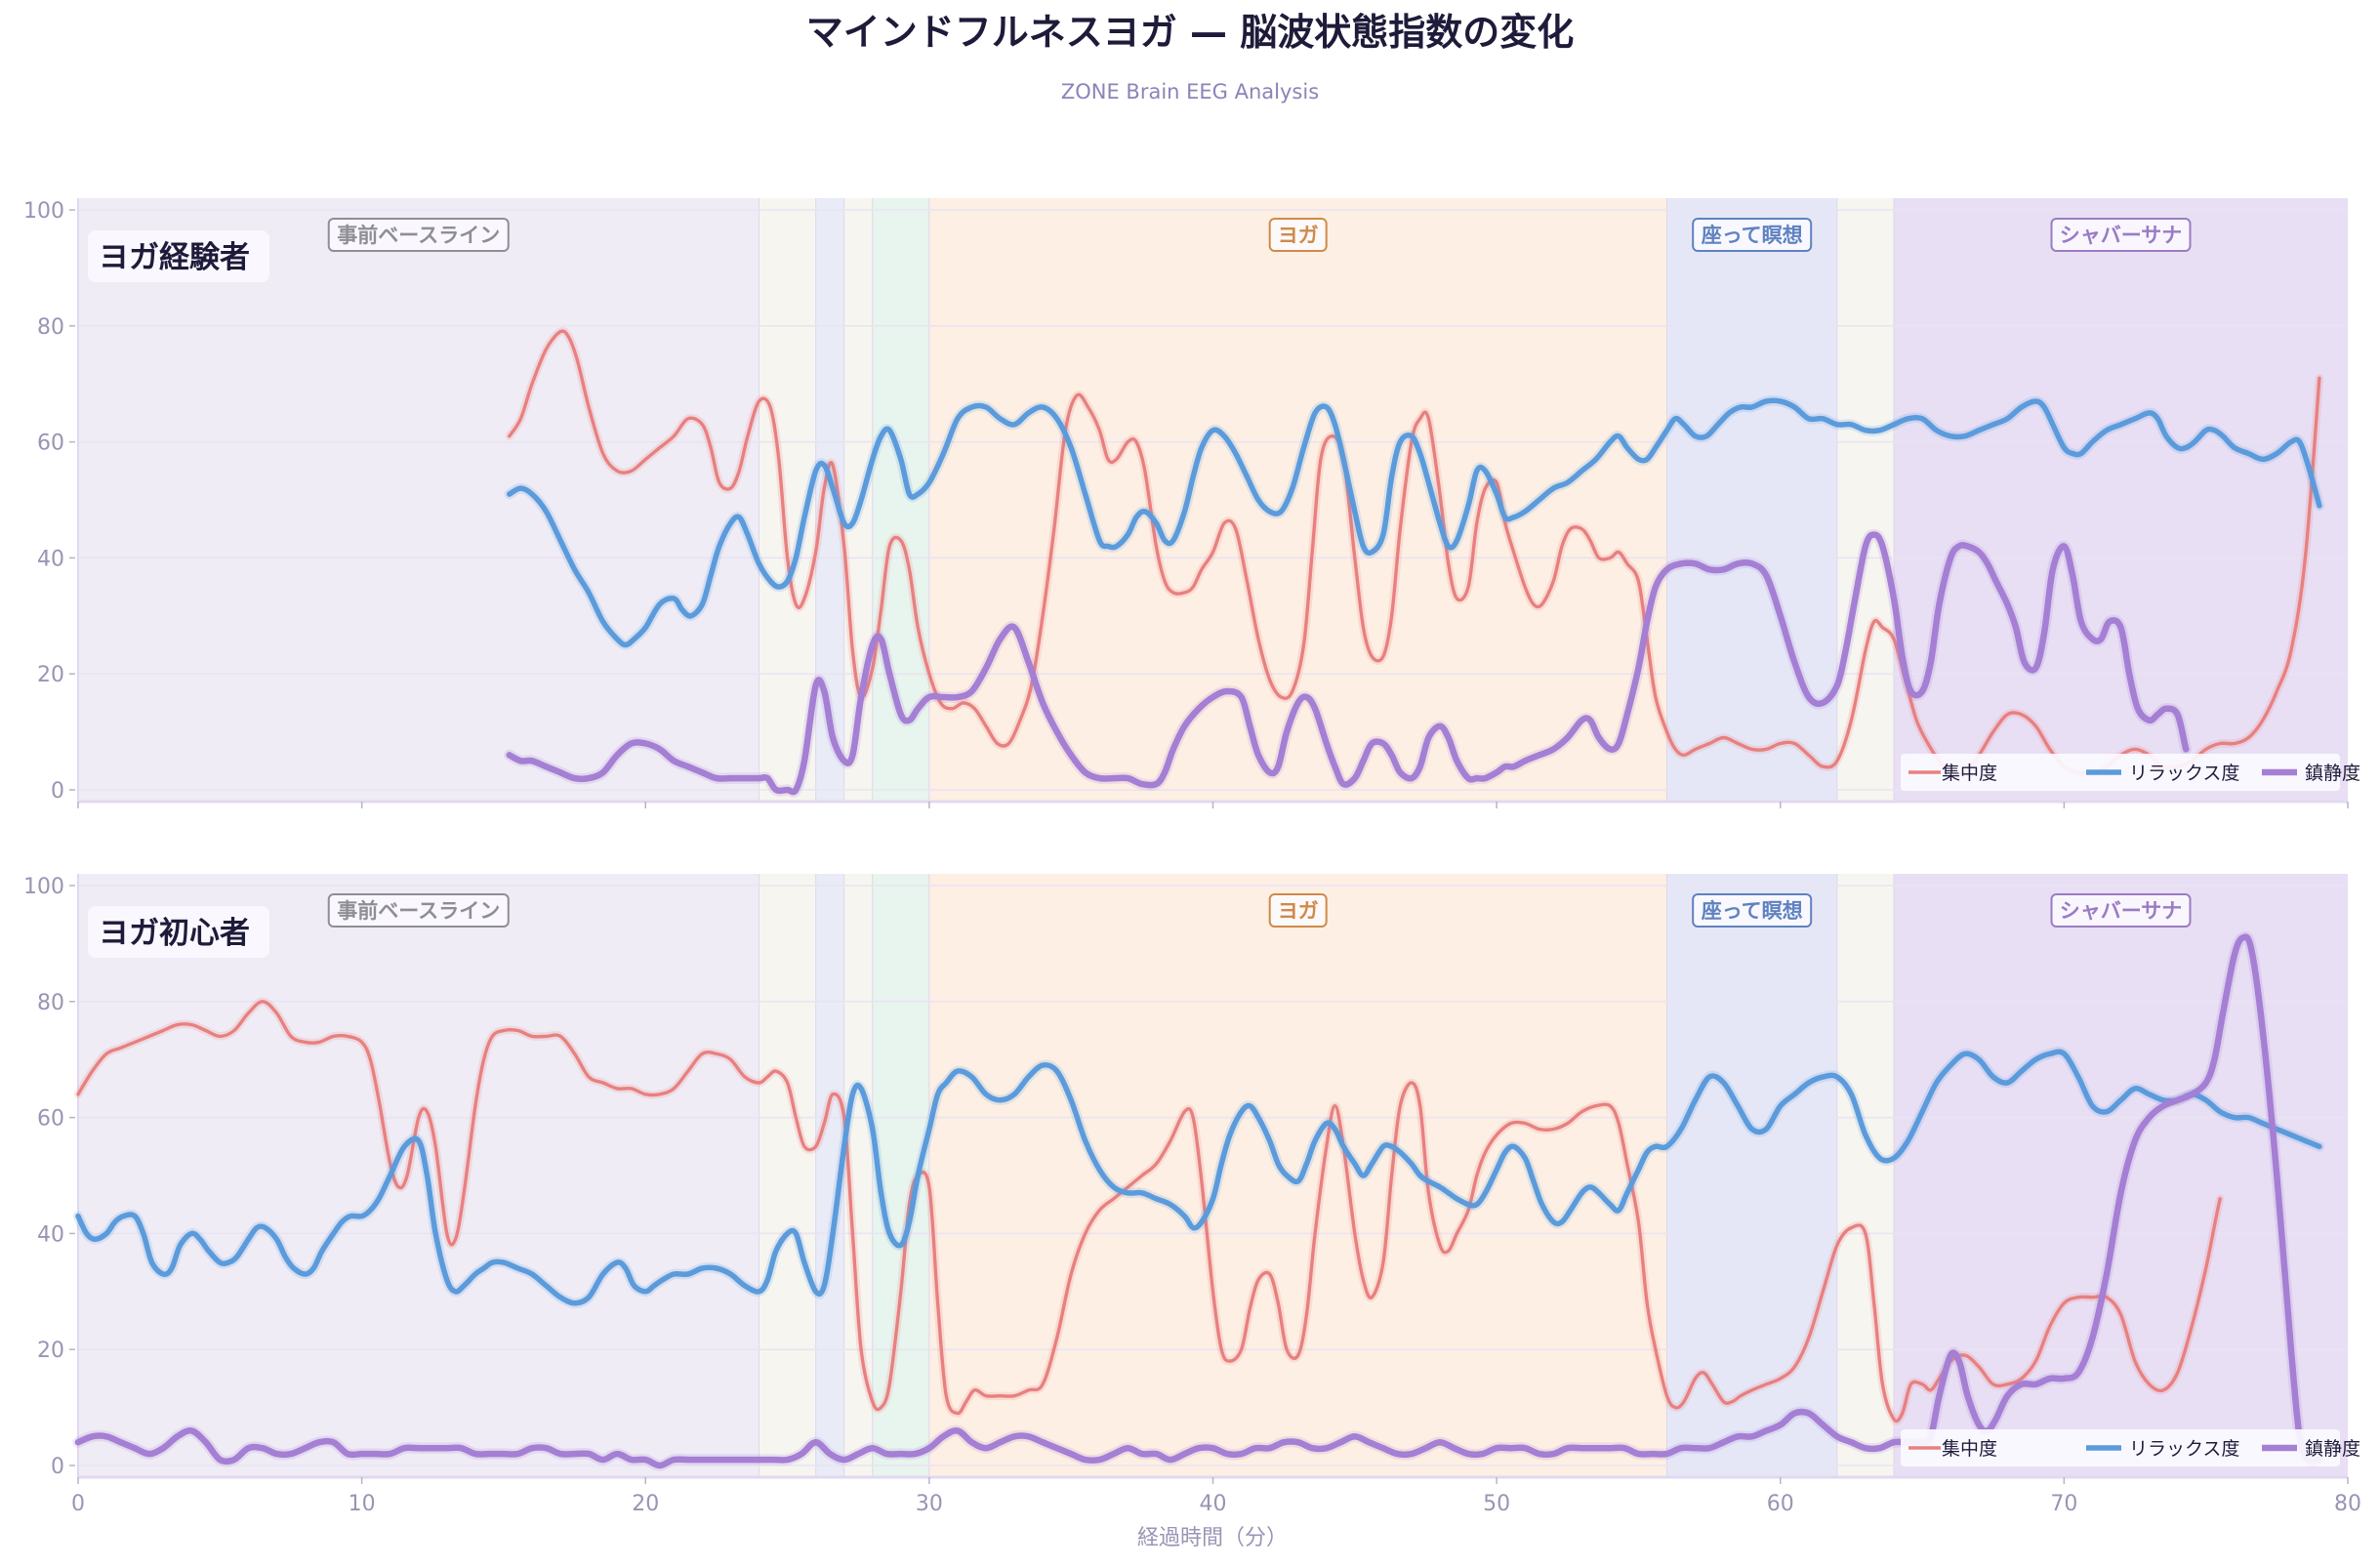  What do you see at coordinates (174, 934) in the screenshot?
I see `panel-title-text: ヨガ初心者` at bounding box center [174, 934].